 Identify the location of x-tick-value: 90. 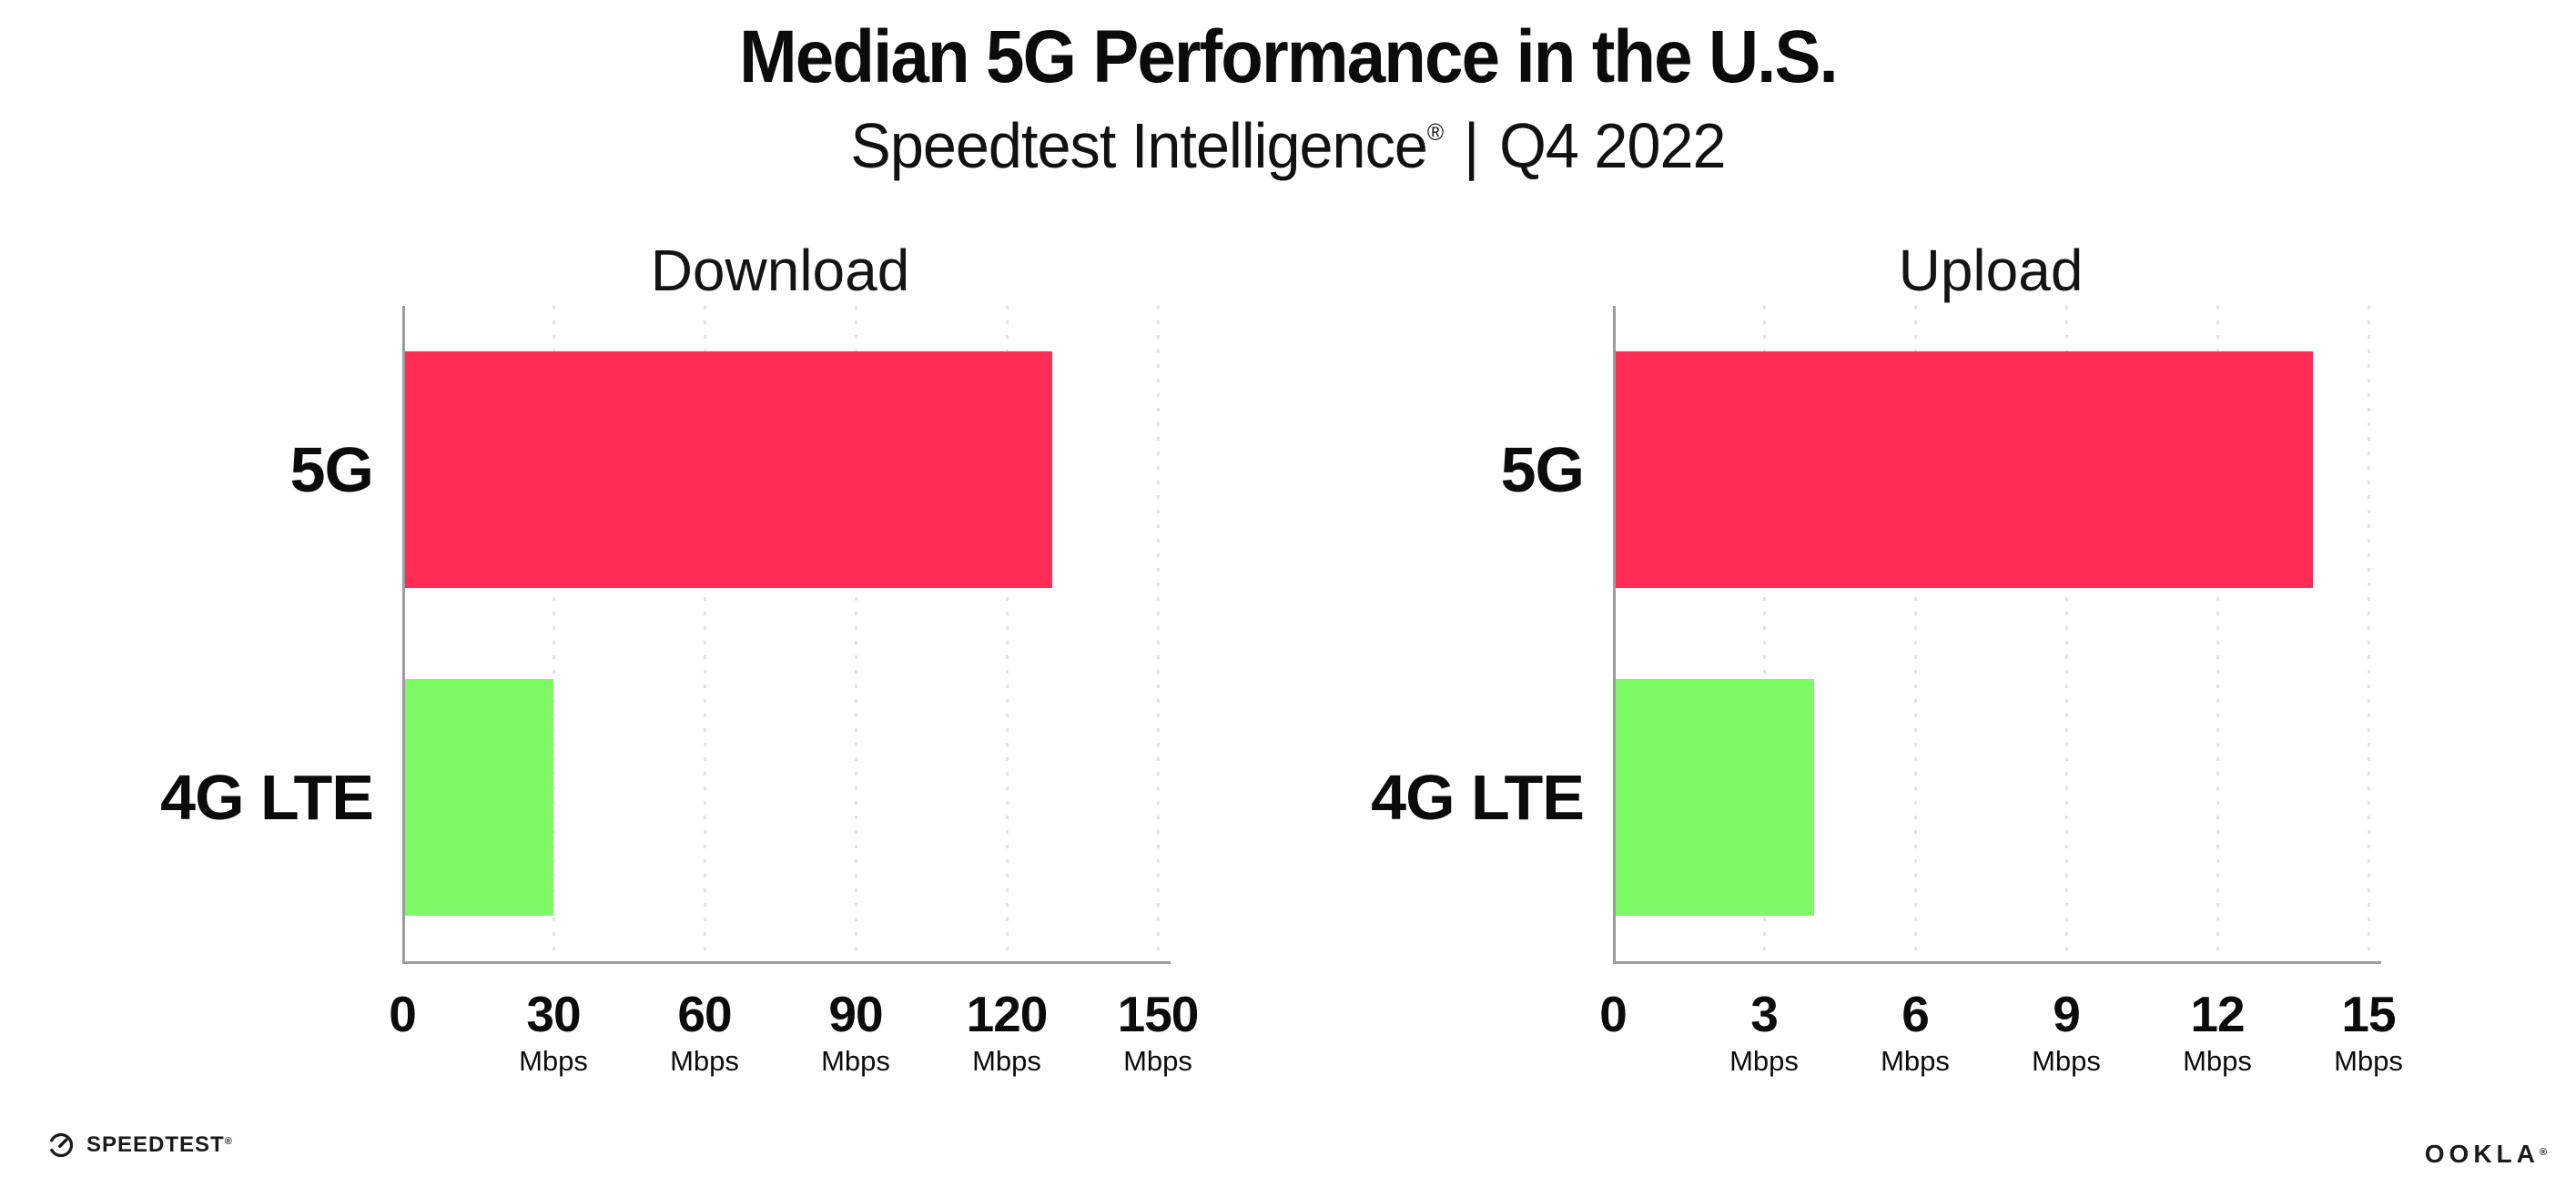
(855, 1014).